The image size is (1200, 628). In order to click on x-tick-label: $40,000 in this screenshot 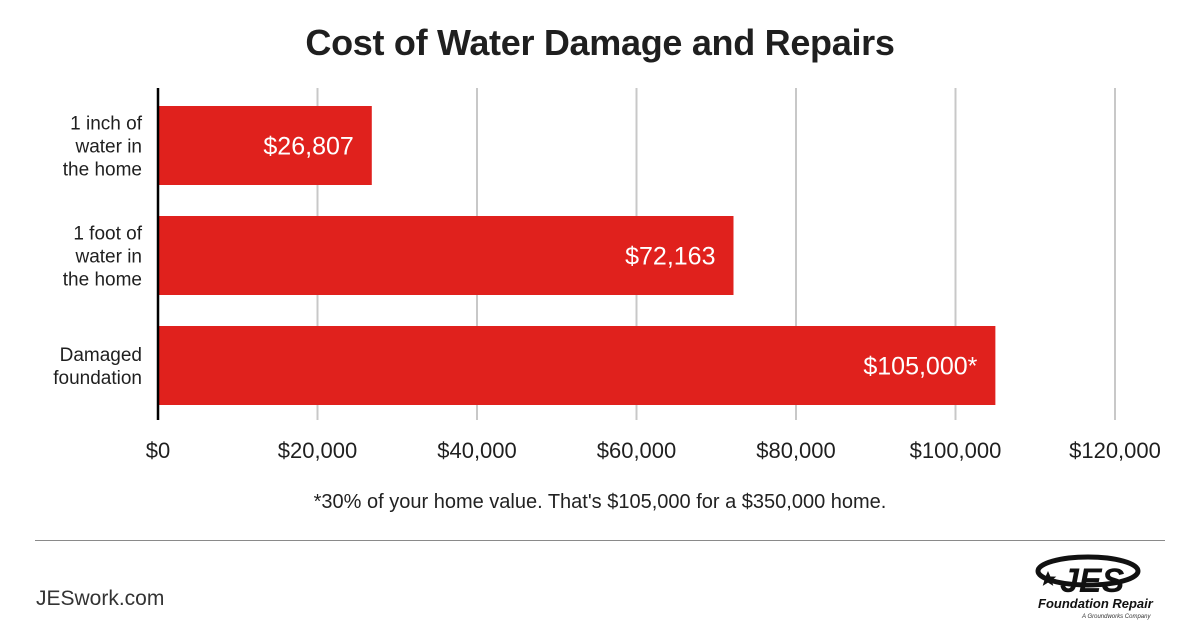, I will do `click(477, 450)`.